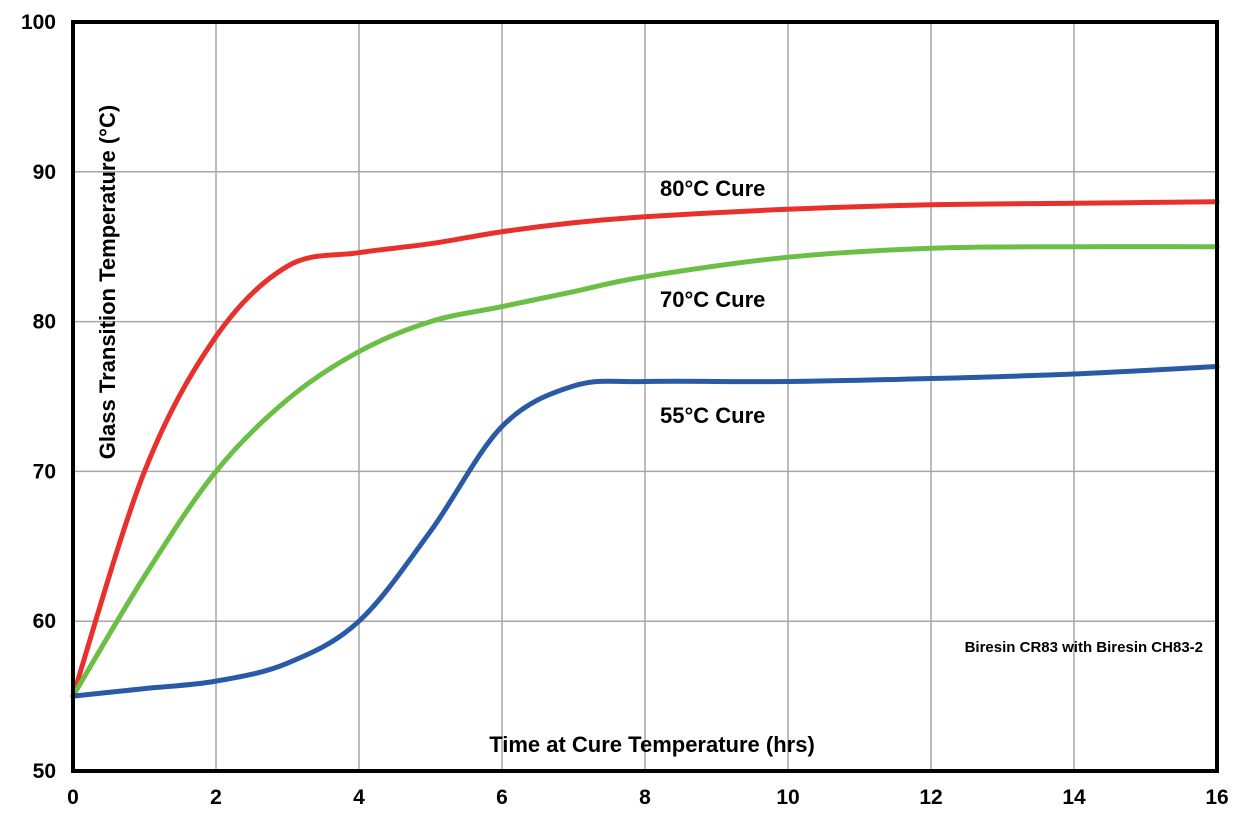 The height and width of the screenshot is (820, 1248). Describe the element at coordinates (359, 797) in the screenshot. I see `x-tick-label: 4` at that location.